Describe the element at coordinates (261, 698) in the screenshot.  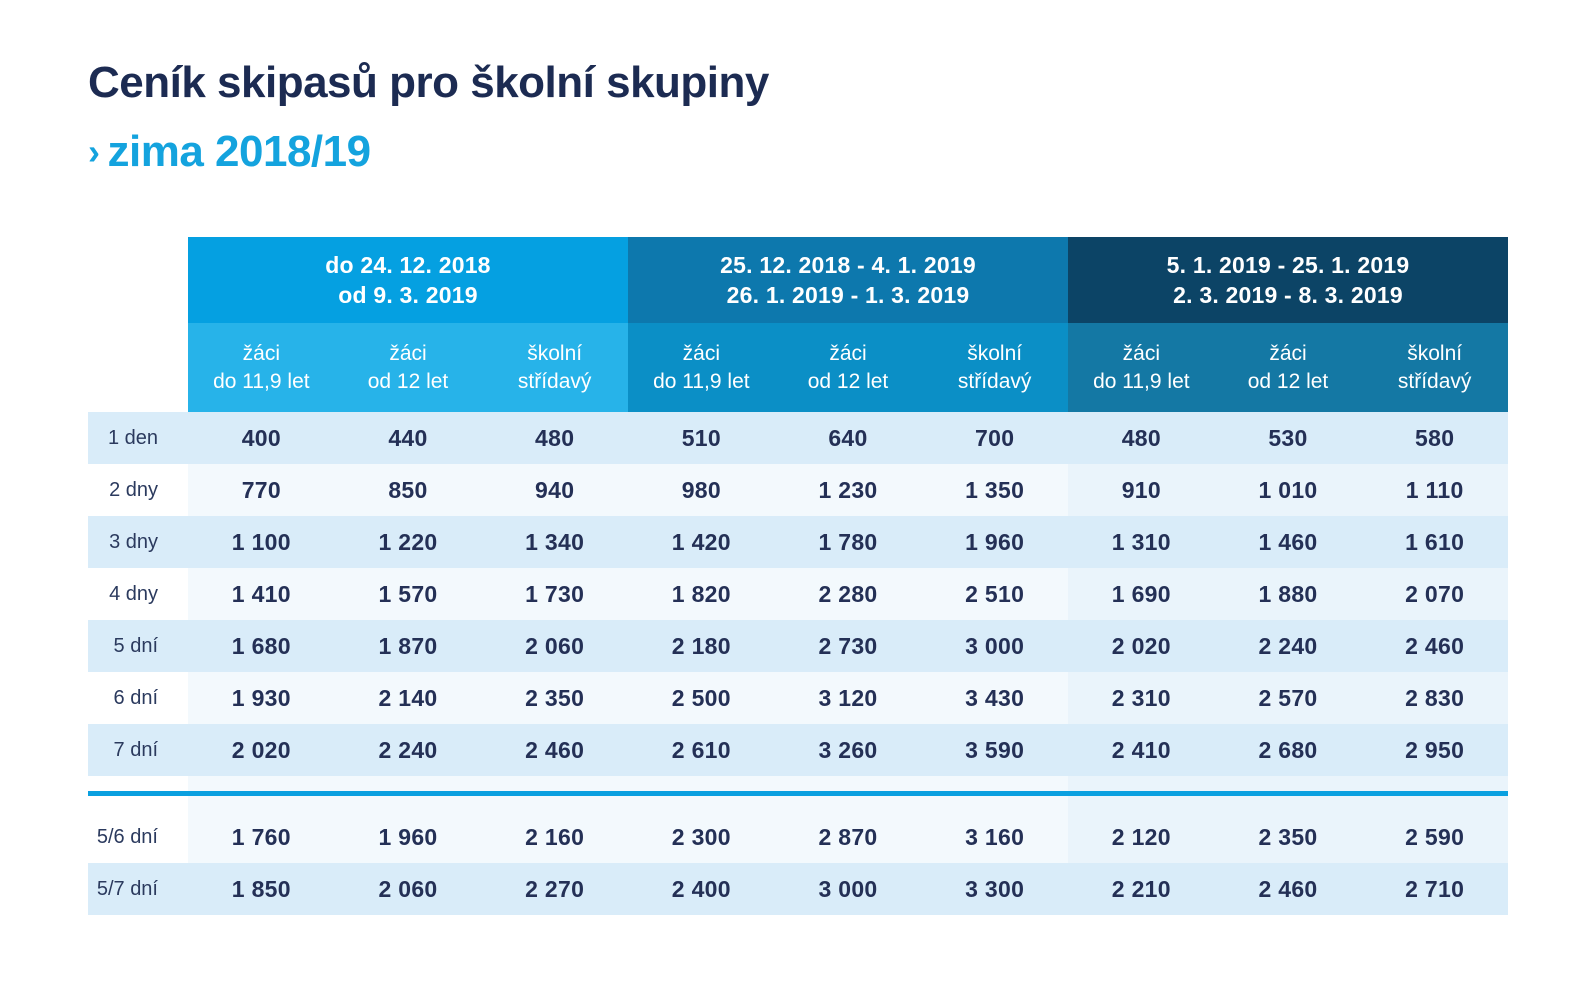
I see `price-cell: 1 930` at that location.